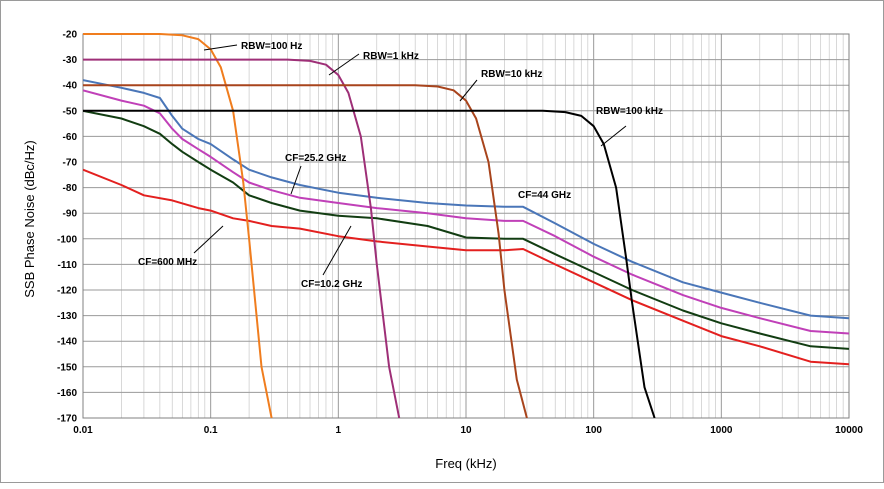  Describe the element at coordinates (70, 35) in the screenshot. I see `y-tick-label: -20` at that location.